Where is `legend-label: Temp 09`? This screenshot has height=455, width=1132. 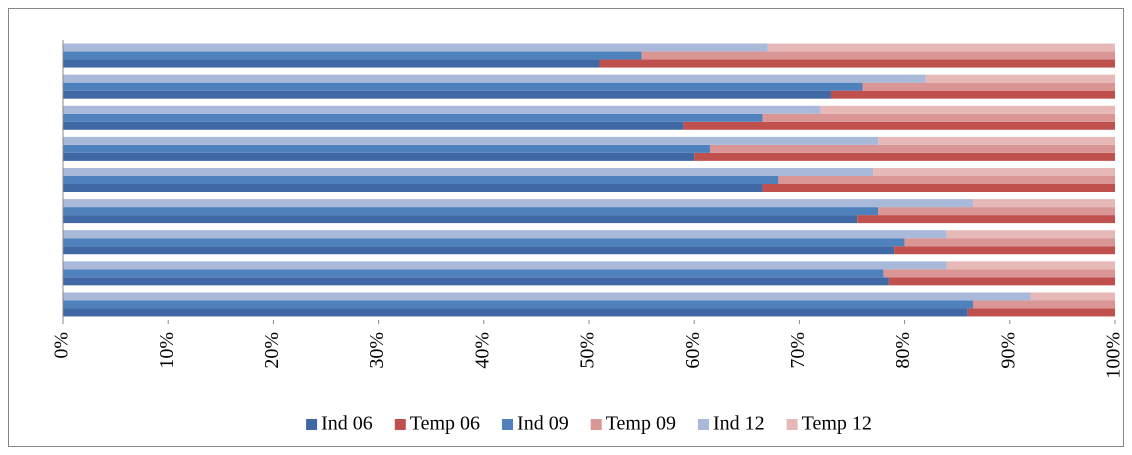 legend-label: Temp 09 is located at coordinates (641, 424).